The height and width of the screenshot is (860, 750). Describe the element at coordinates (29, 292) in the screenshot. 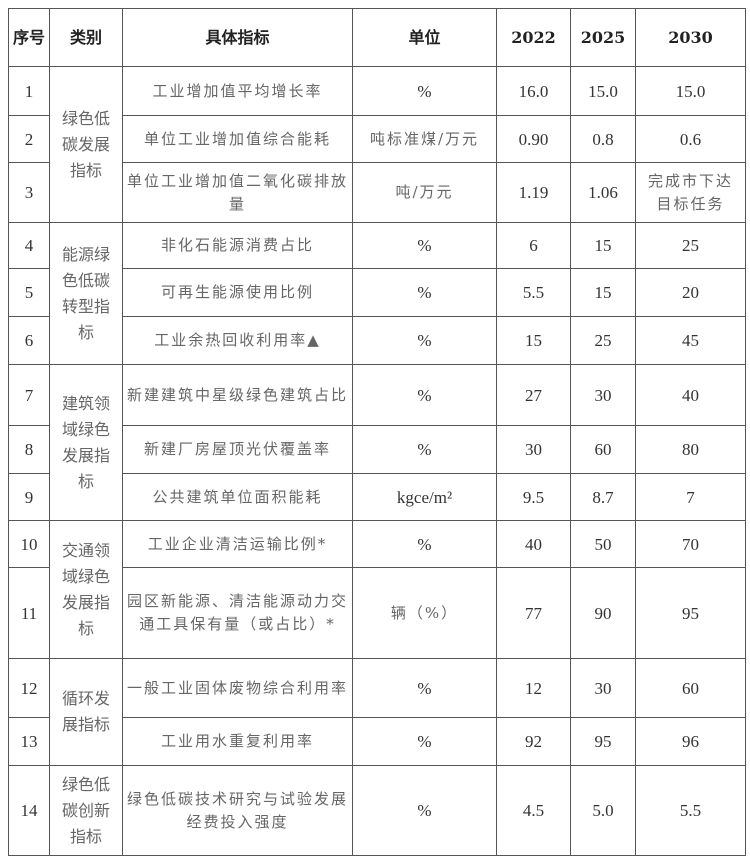

I see `row-seq: 5` at that location.